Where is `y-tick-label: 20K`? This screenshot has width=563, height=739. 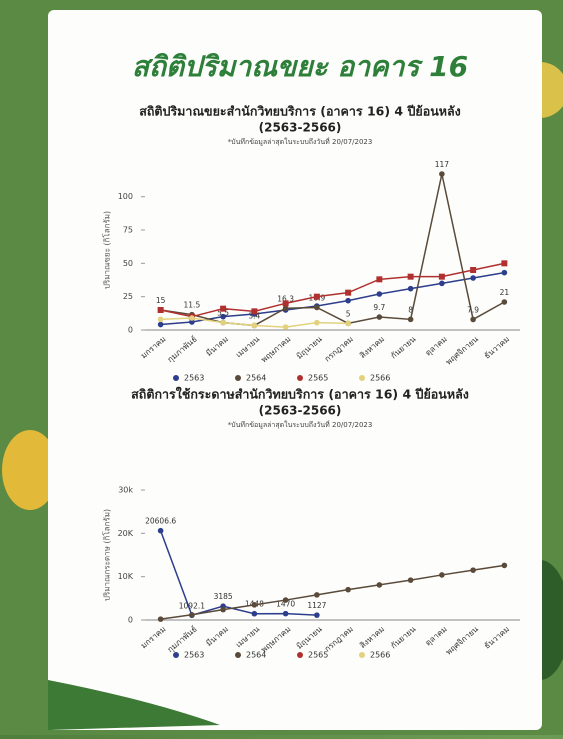 y-tick-label: 20K is located at coordinates (126, 533).